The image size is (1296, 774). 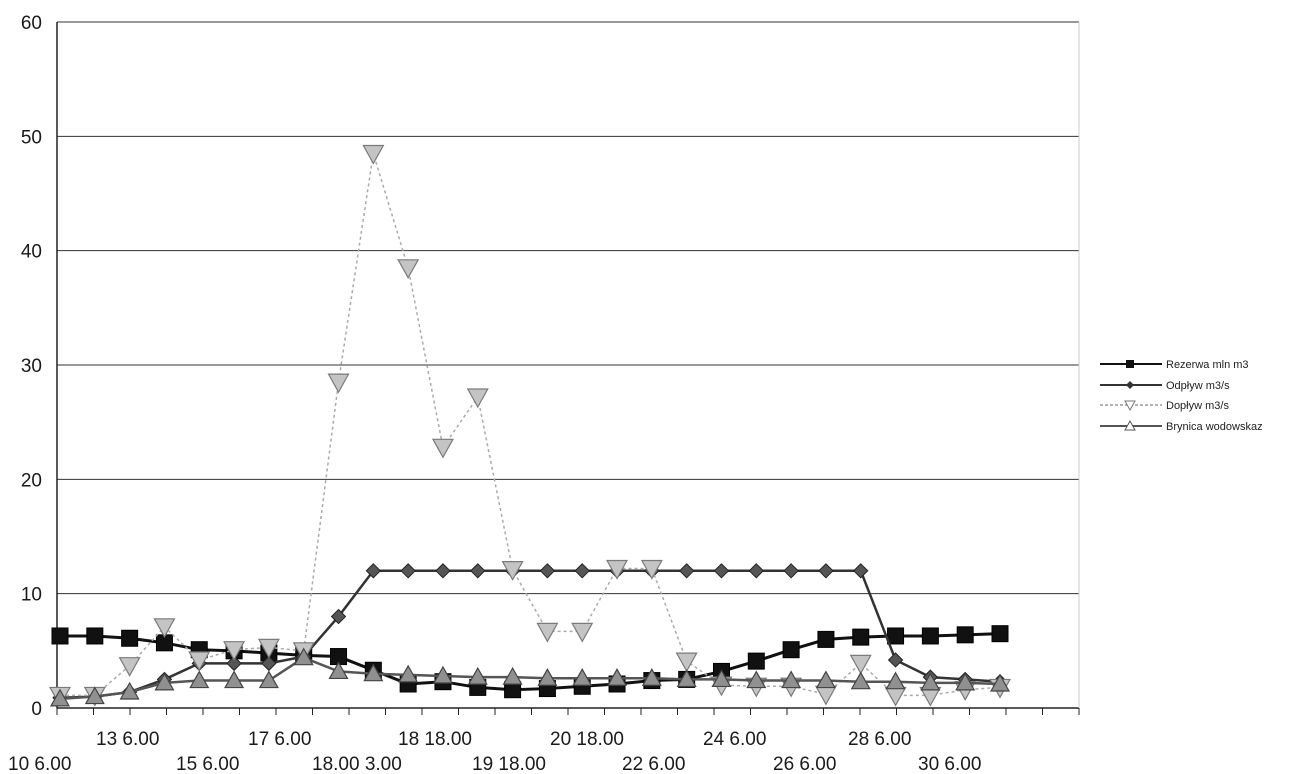 What do you see at coordinates (1130, 364) in the screenshot?
I see `legend-marker-square` at bounding box center [1130, 364].